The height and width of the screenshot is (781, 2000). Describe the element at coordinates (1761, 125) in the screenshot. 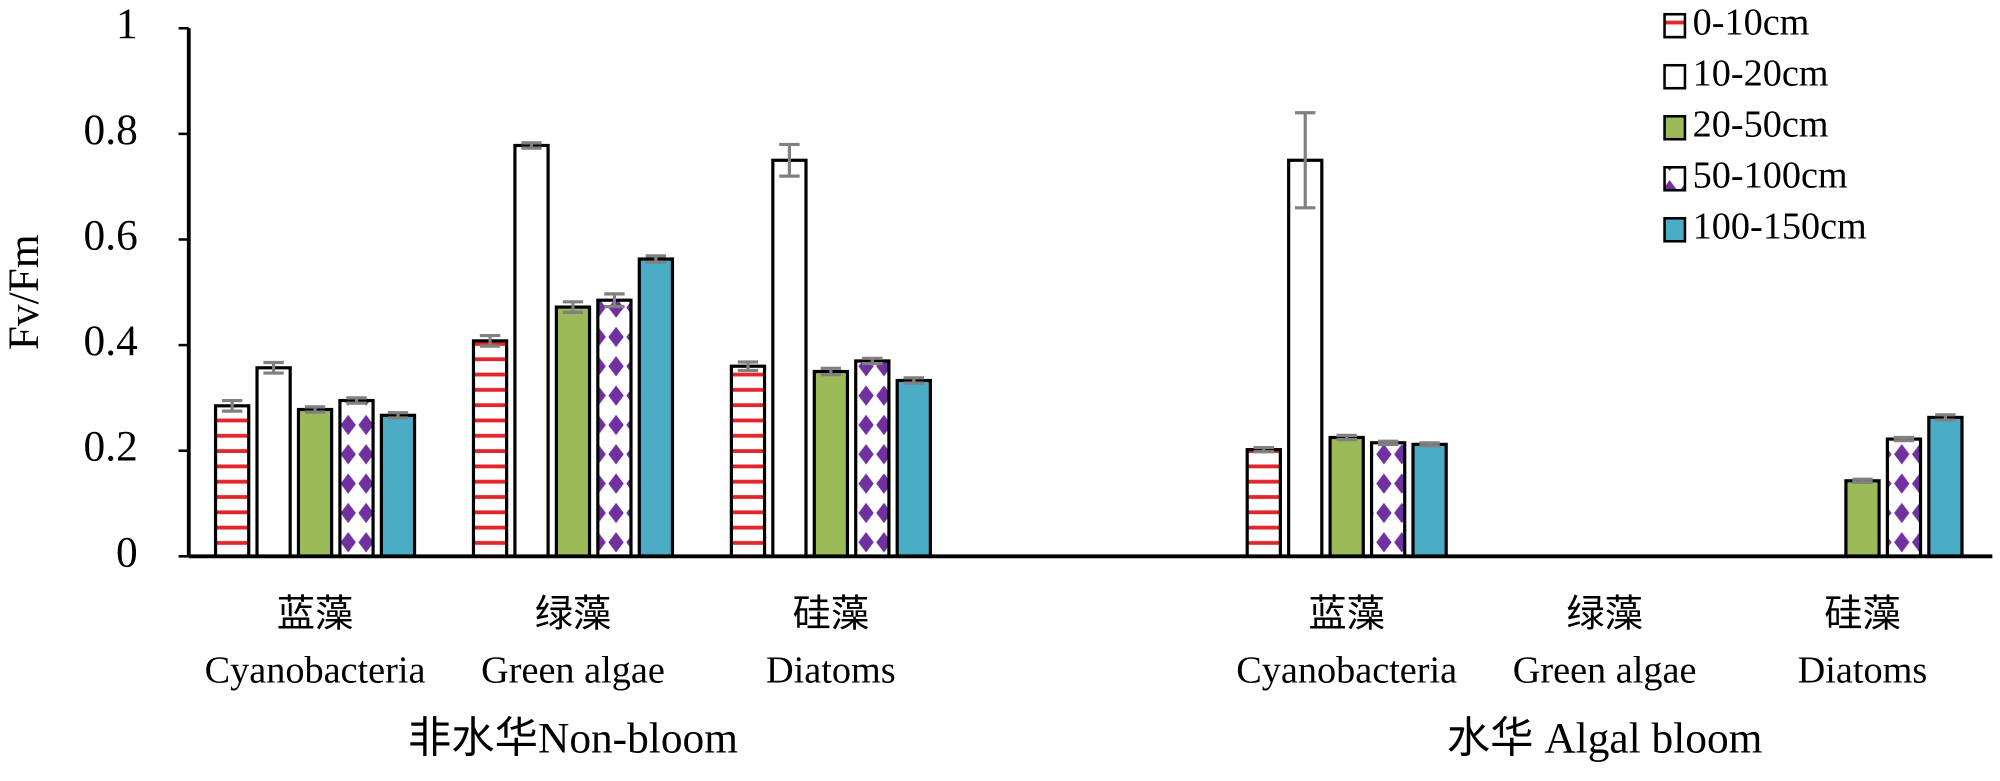

I see `legend-label: 20-50cm` at that location.